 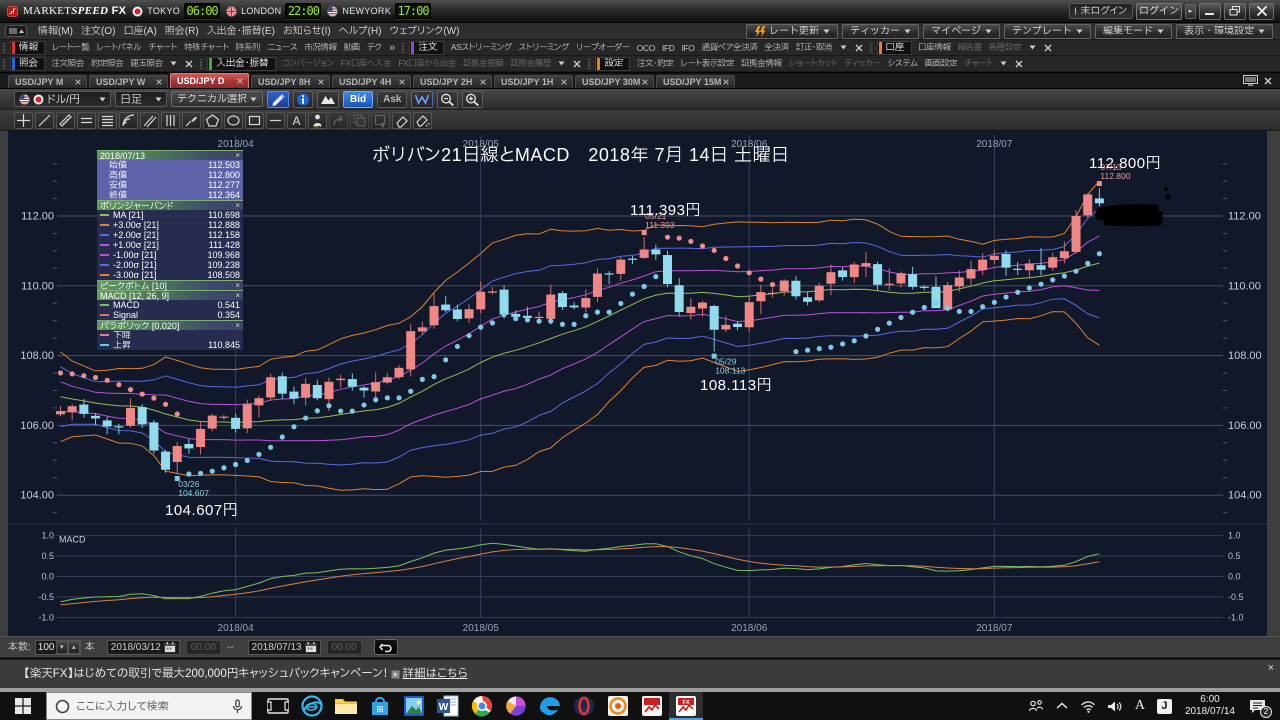 I want to click on count-up-button: ▴, so click(x=73, y=647).